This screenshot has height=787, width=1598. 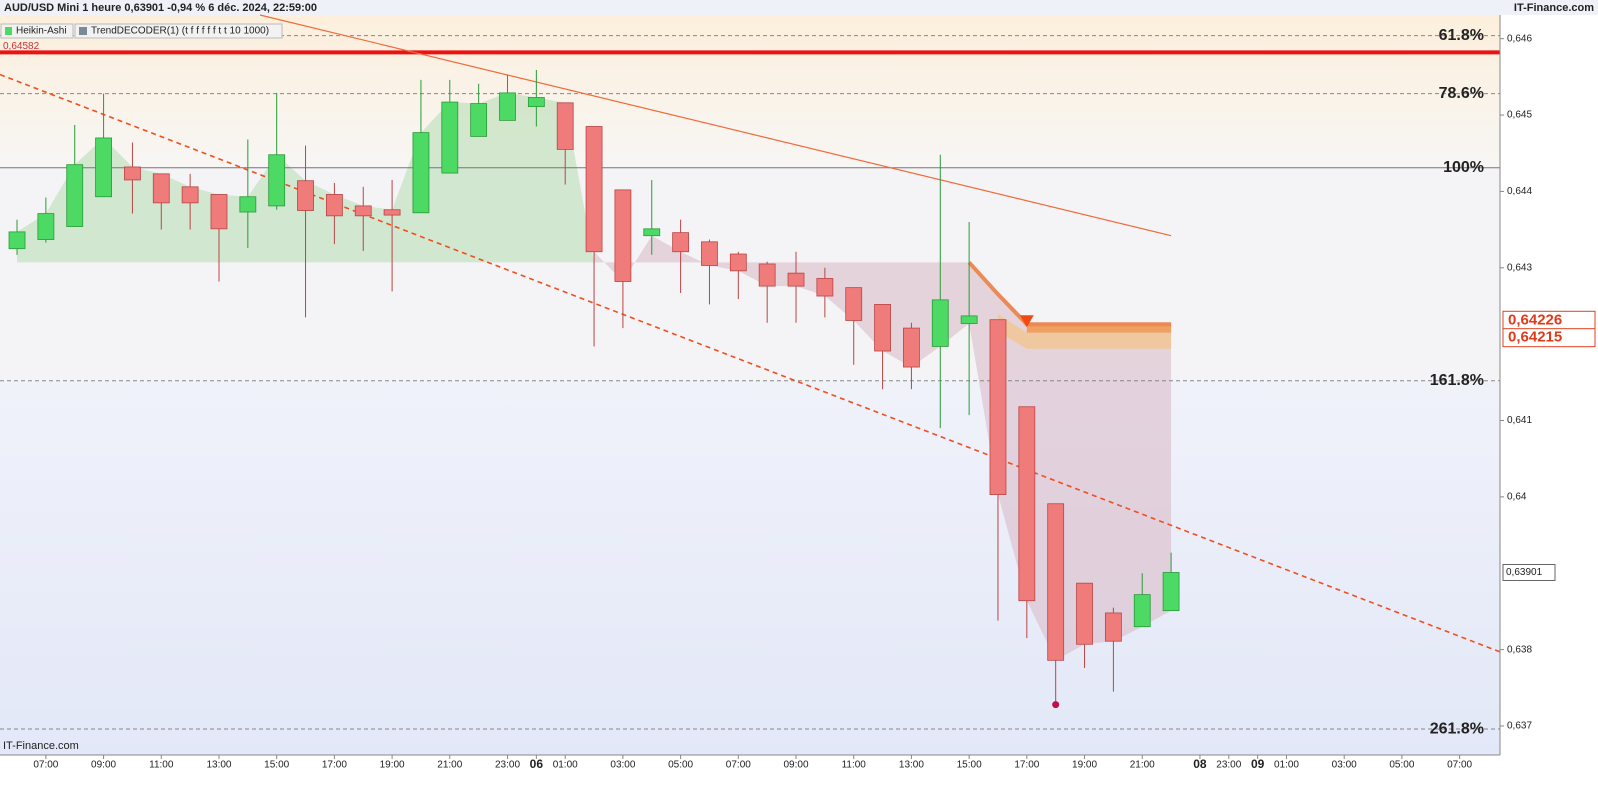 What do you see at coordinates (1519, 726) in the screenshot?
I see `y-tick-label: 0,637` at bounding box center [1519, 726].